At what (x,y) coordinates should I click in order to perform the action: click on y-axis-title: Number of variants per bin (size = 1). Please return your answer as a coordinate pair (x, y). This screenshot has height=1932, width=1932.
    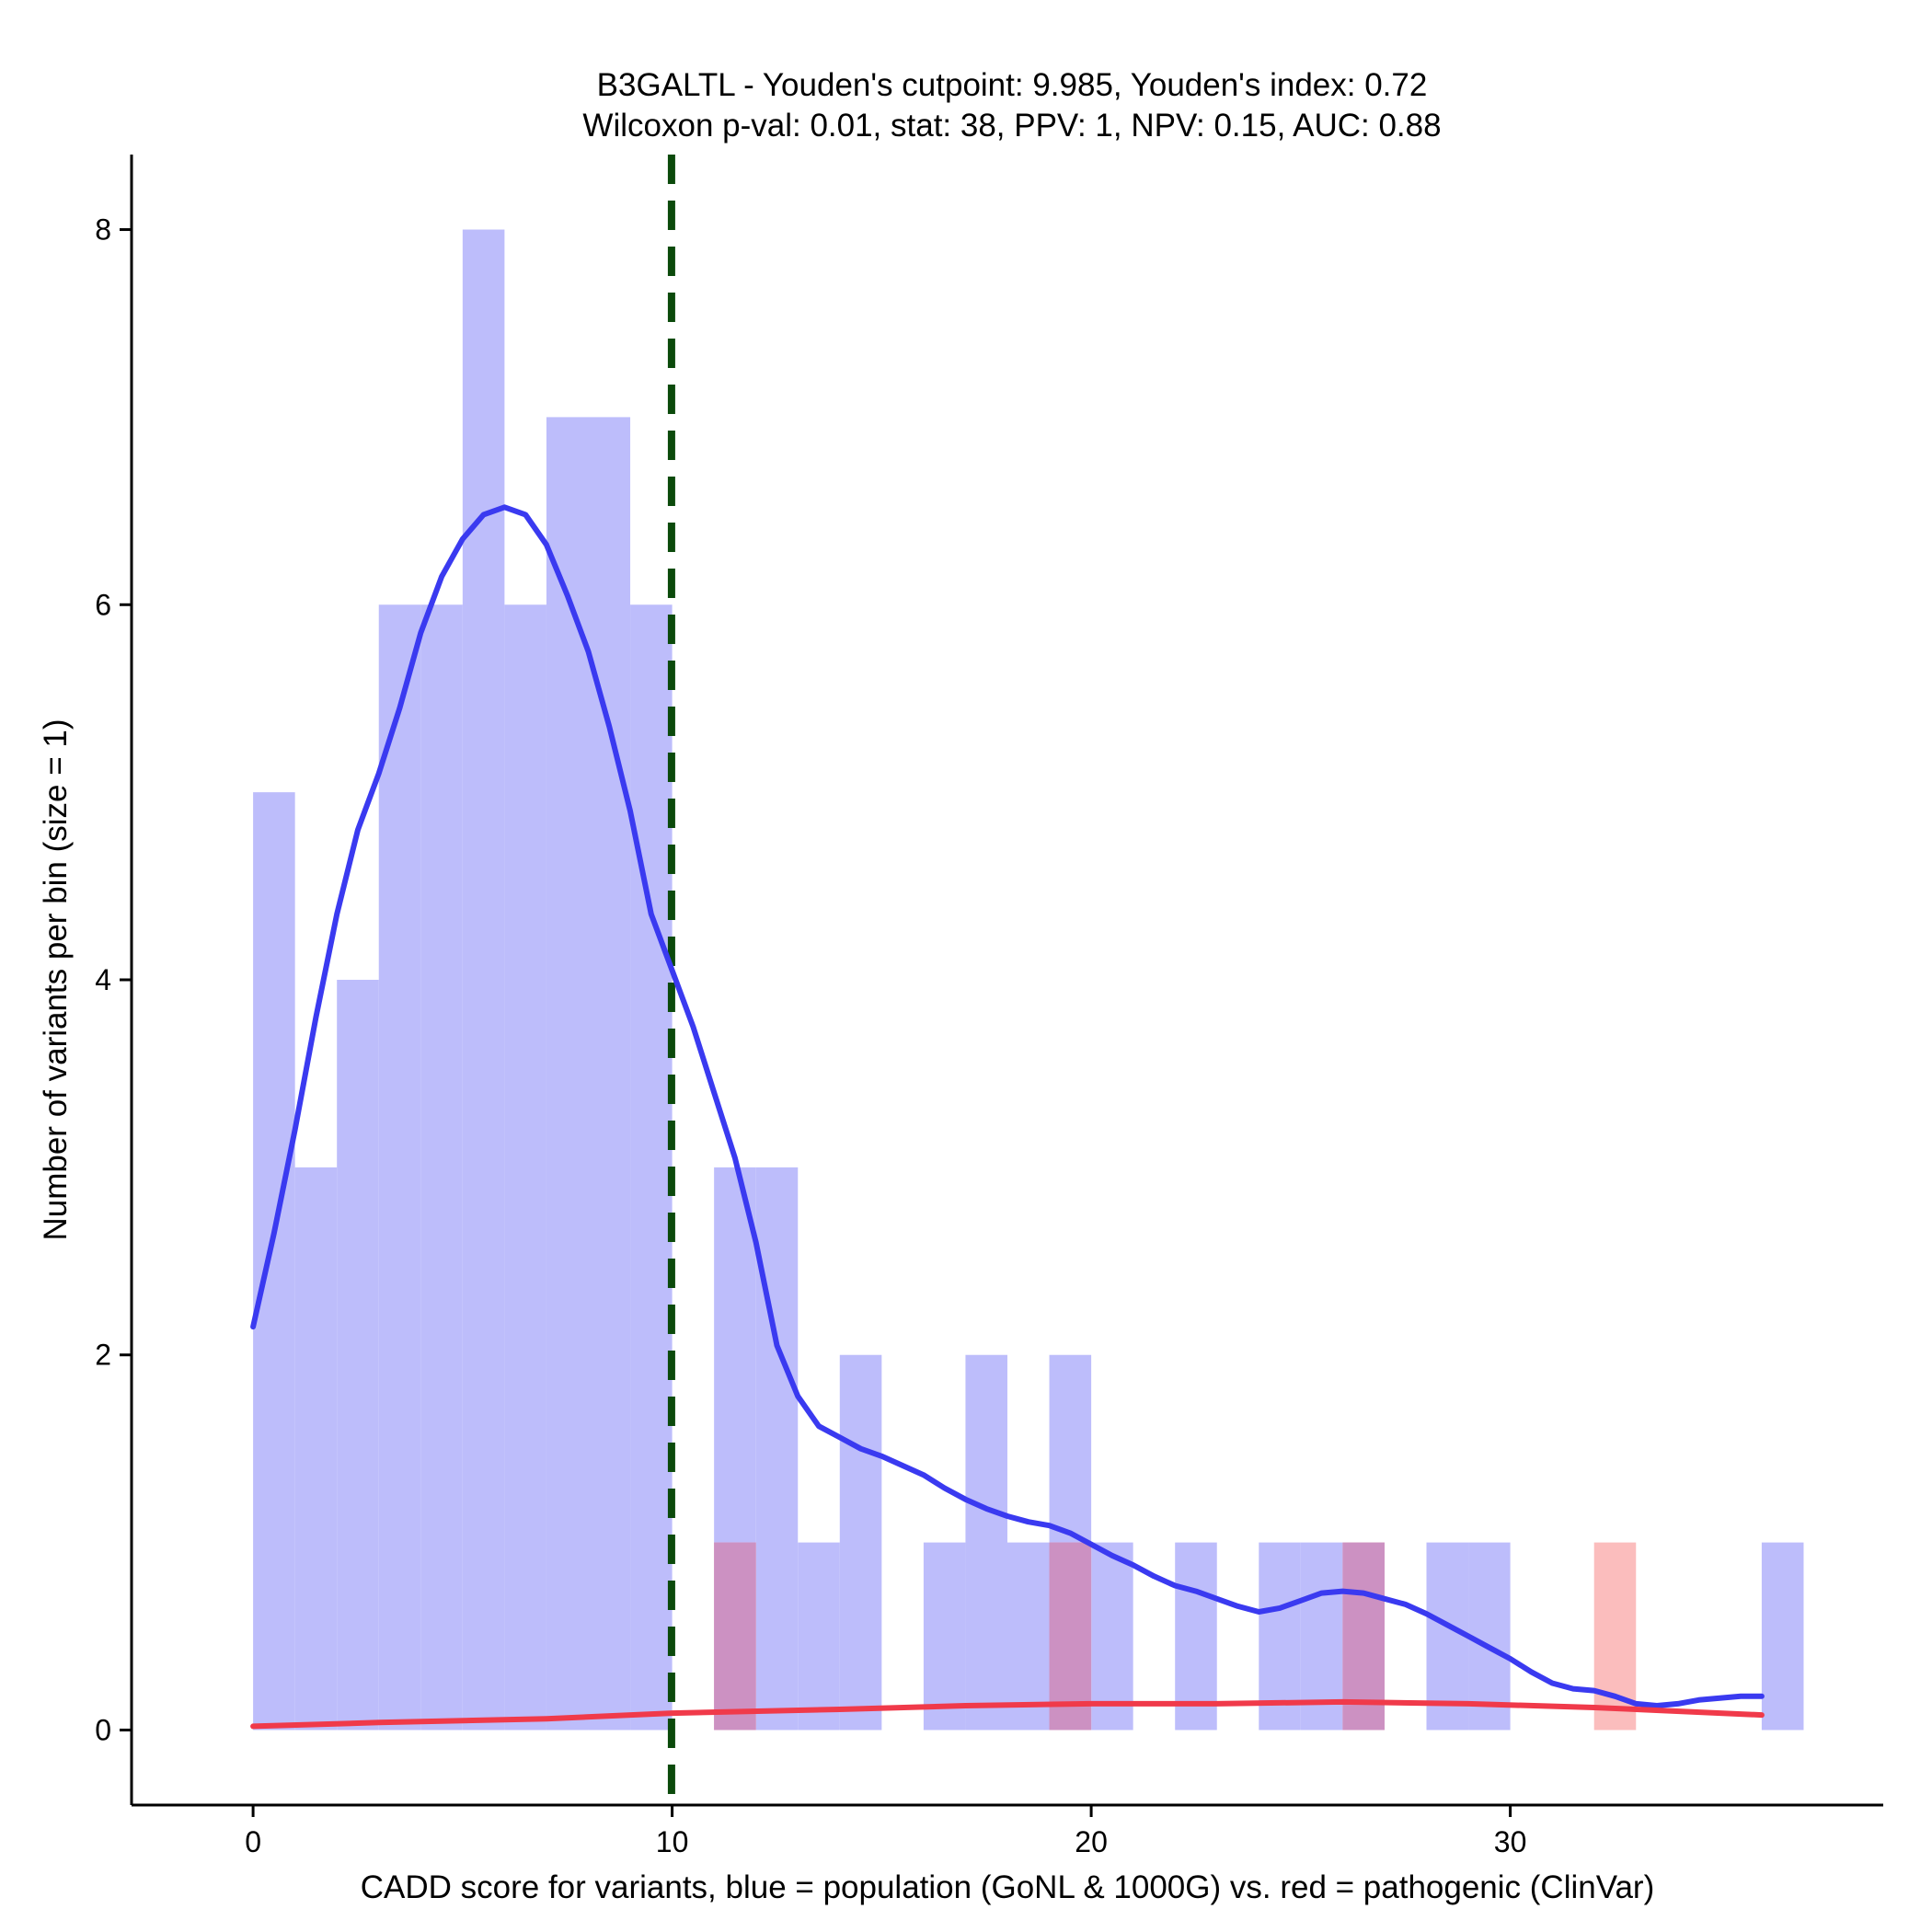
    Looking at the image, I should click on (56, 979).